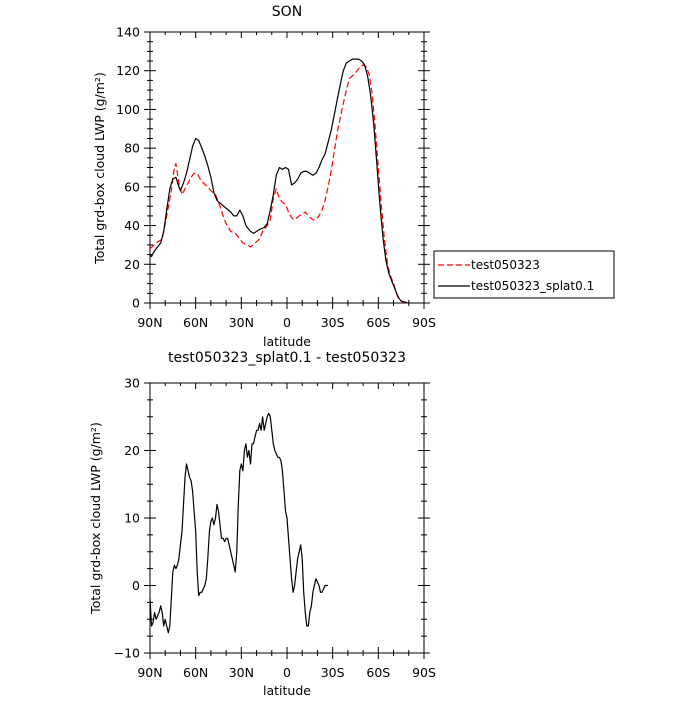 The width and height of the screenshot is (700, 704). Describe the element at coordinates (241, 322) in the screenshot. I see `top-x-tick-label: 30N` at that location.